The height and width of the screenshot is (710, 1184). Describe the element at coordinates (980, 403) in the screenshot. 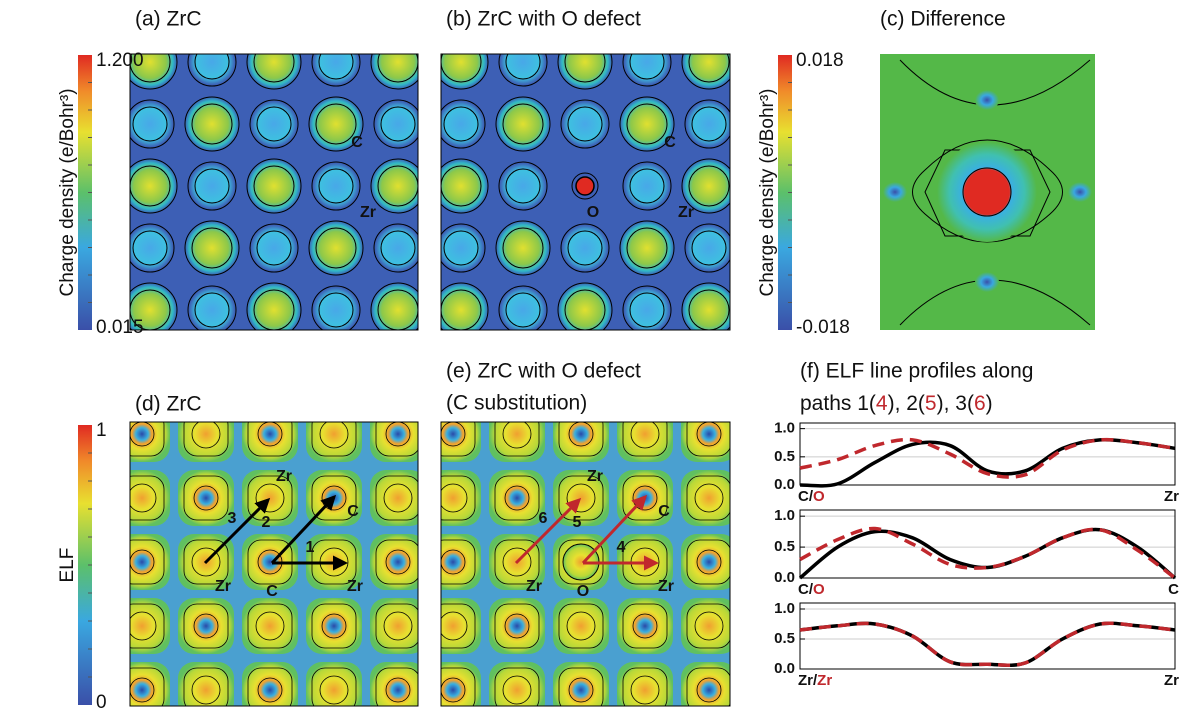

I see `panel-title-part: 6` at that location.